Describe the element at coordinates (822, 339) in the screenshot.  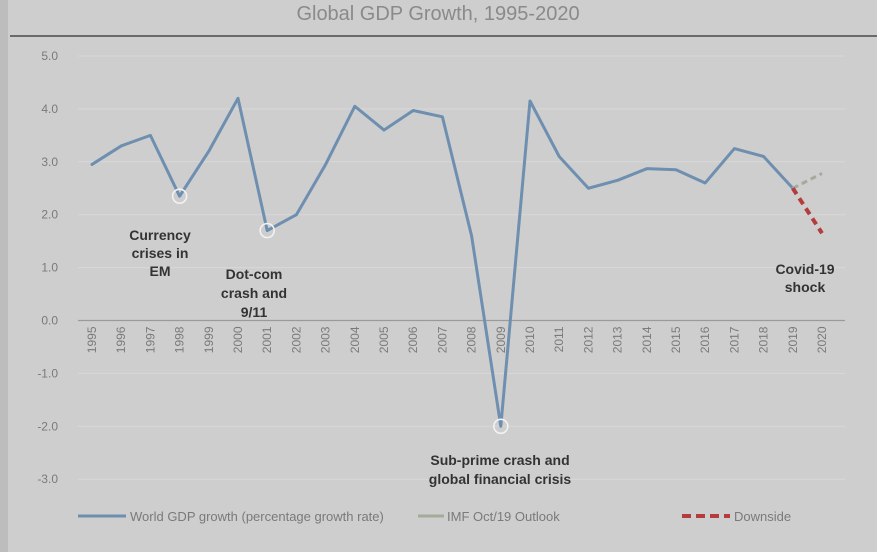
I see `x-tick-label: 2020` at that location.